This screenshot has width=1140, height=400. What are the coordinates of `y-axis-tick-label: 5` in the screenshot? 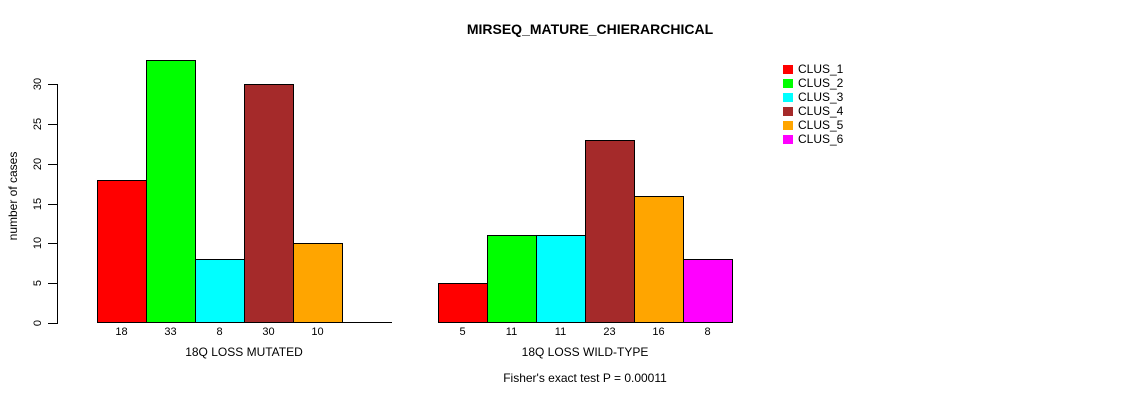 It's located at (38, 283).